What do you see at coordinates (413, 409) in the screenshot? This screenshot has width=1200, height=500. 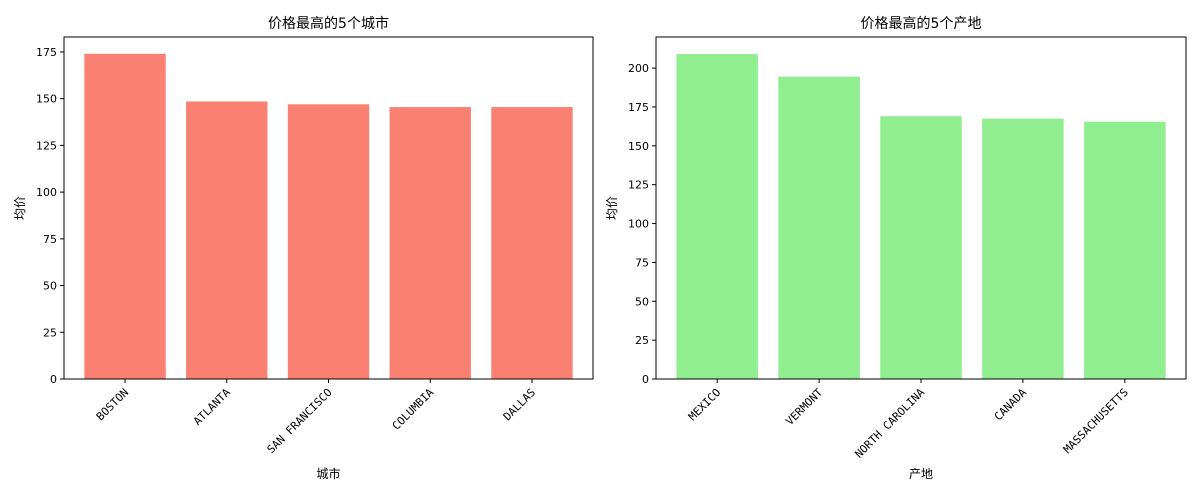 I see `x-tick-label: COLUMBIA` at bounding box center [413, 409].